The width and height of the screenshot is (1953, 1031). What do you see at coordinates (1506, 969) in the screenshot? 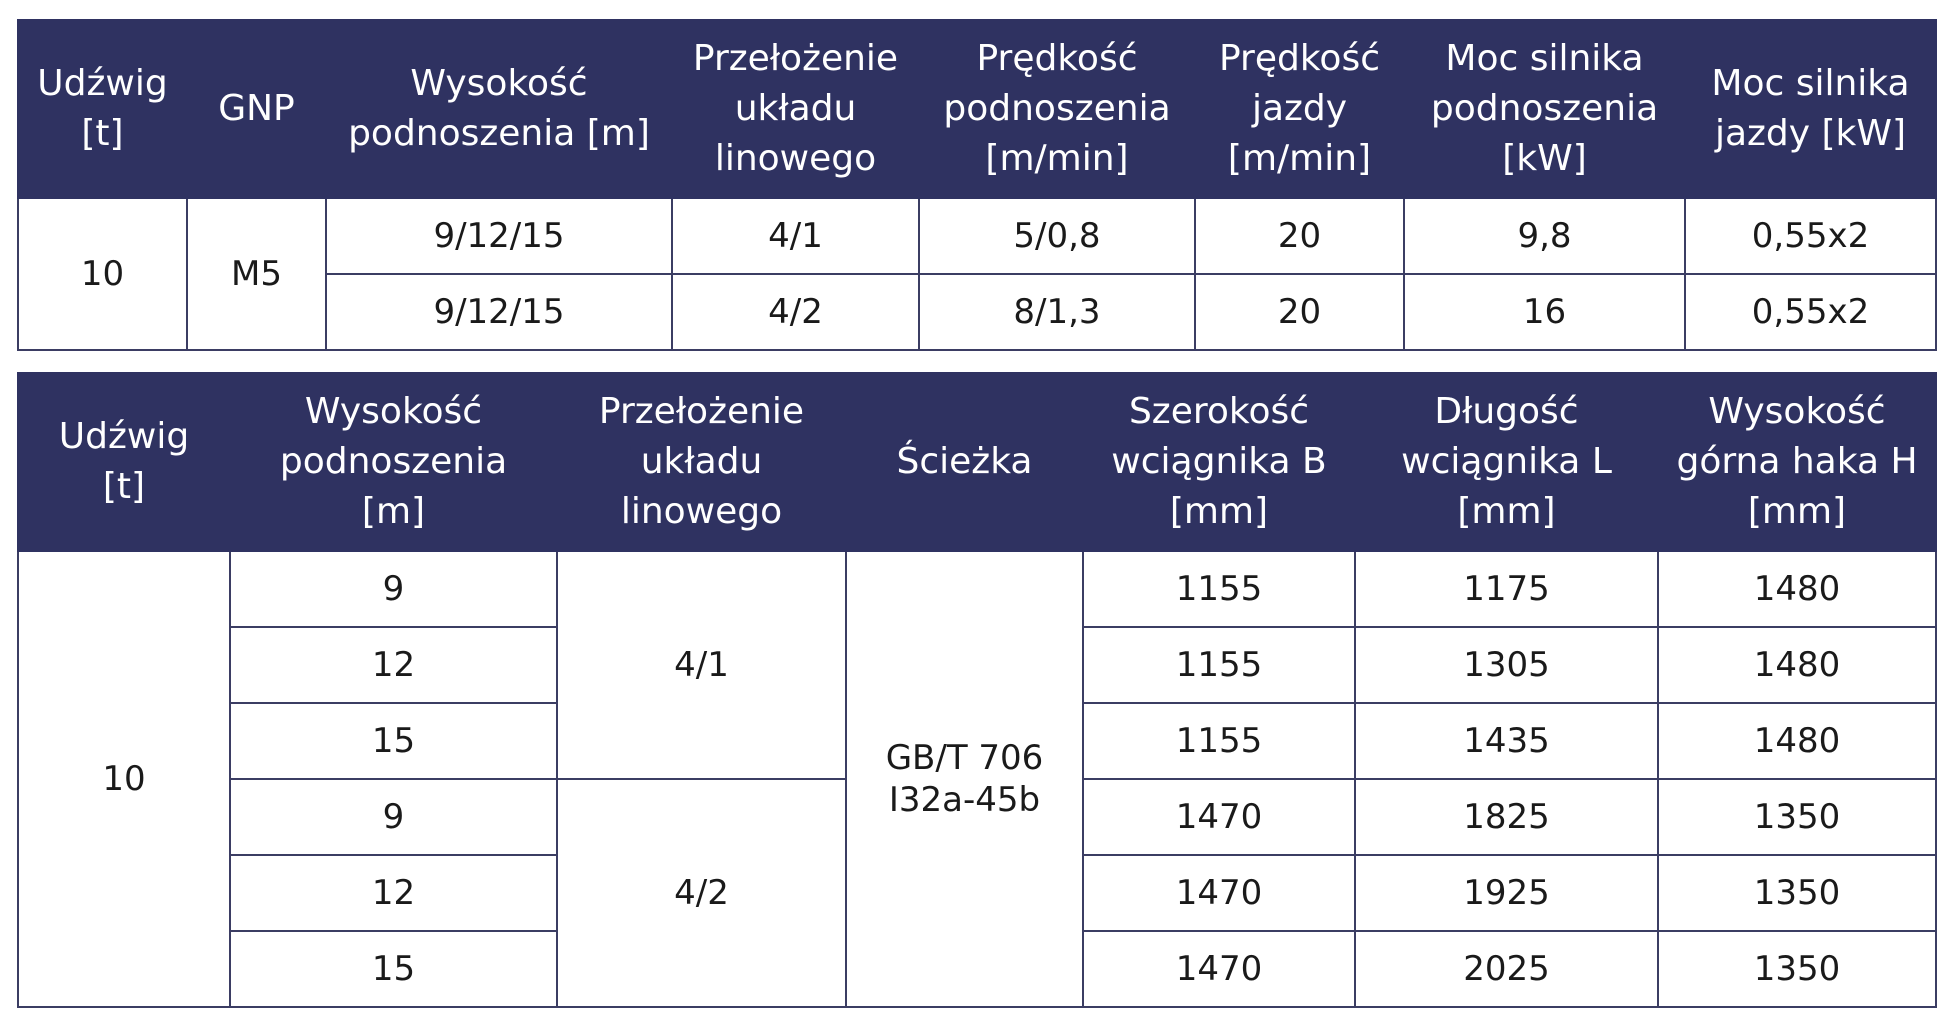
I see `hoist-length-cell: 2025` at bounding box center [1506, 969].